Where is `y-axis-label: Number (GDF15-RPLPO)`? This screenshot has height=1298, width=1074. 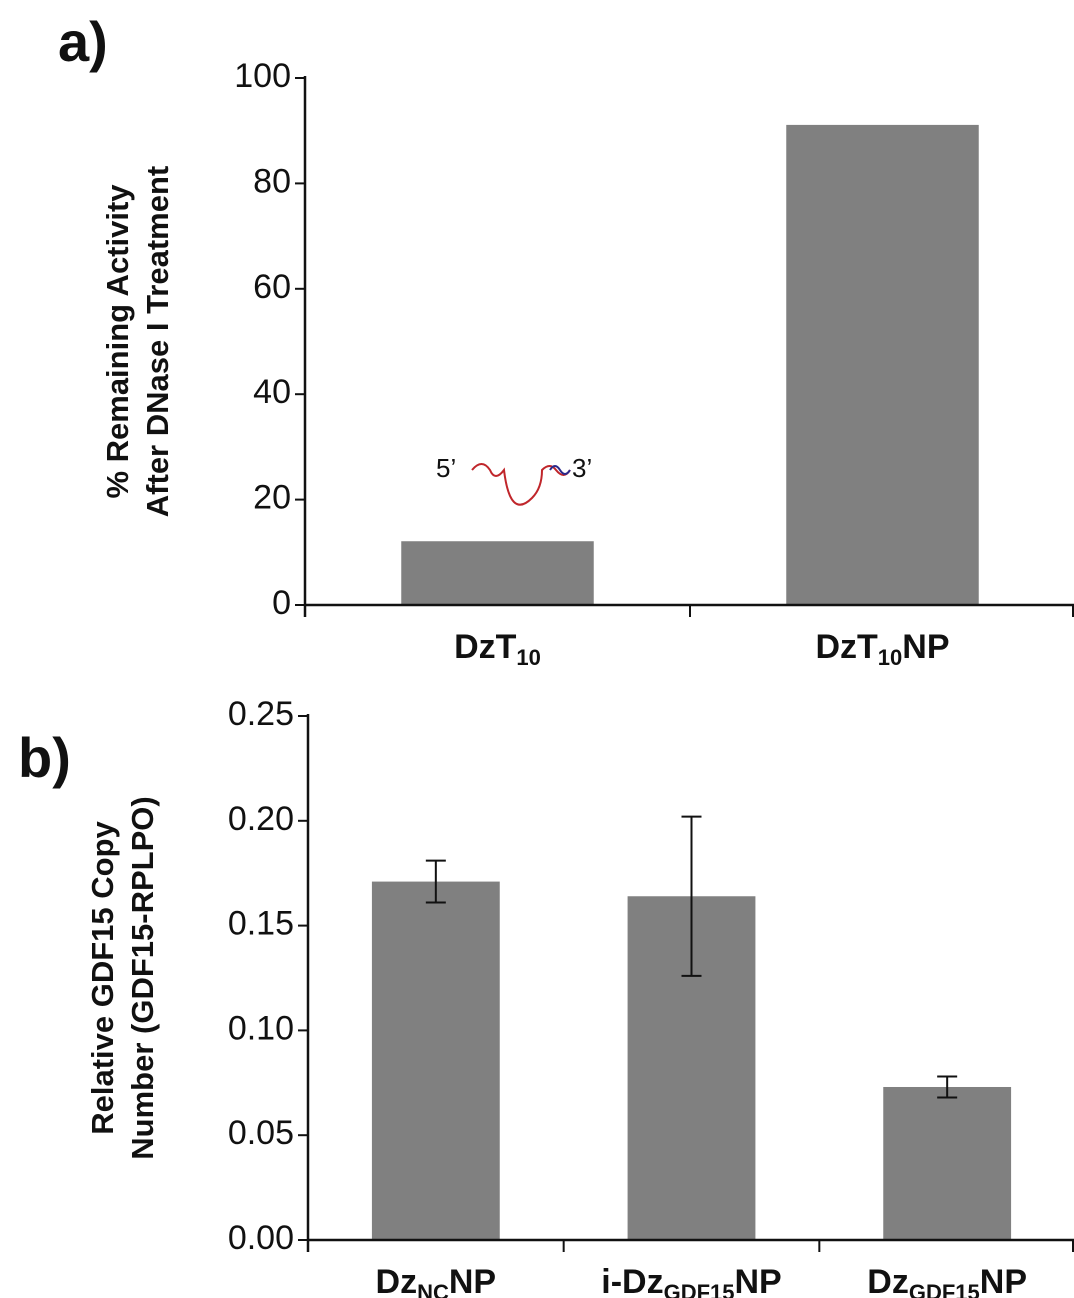
y-axis-label: Number (GDF15-RPLPO) is located at coordinates (142, 977).